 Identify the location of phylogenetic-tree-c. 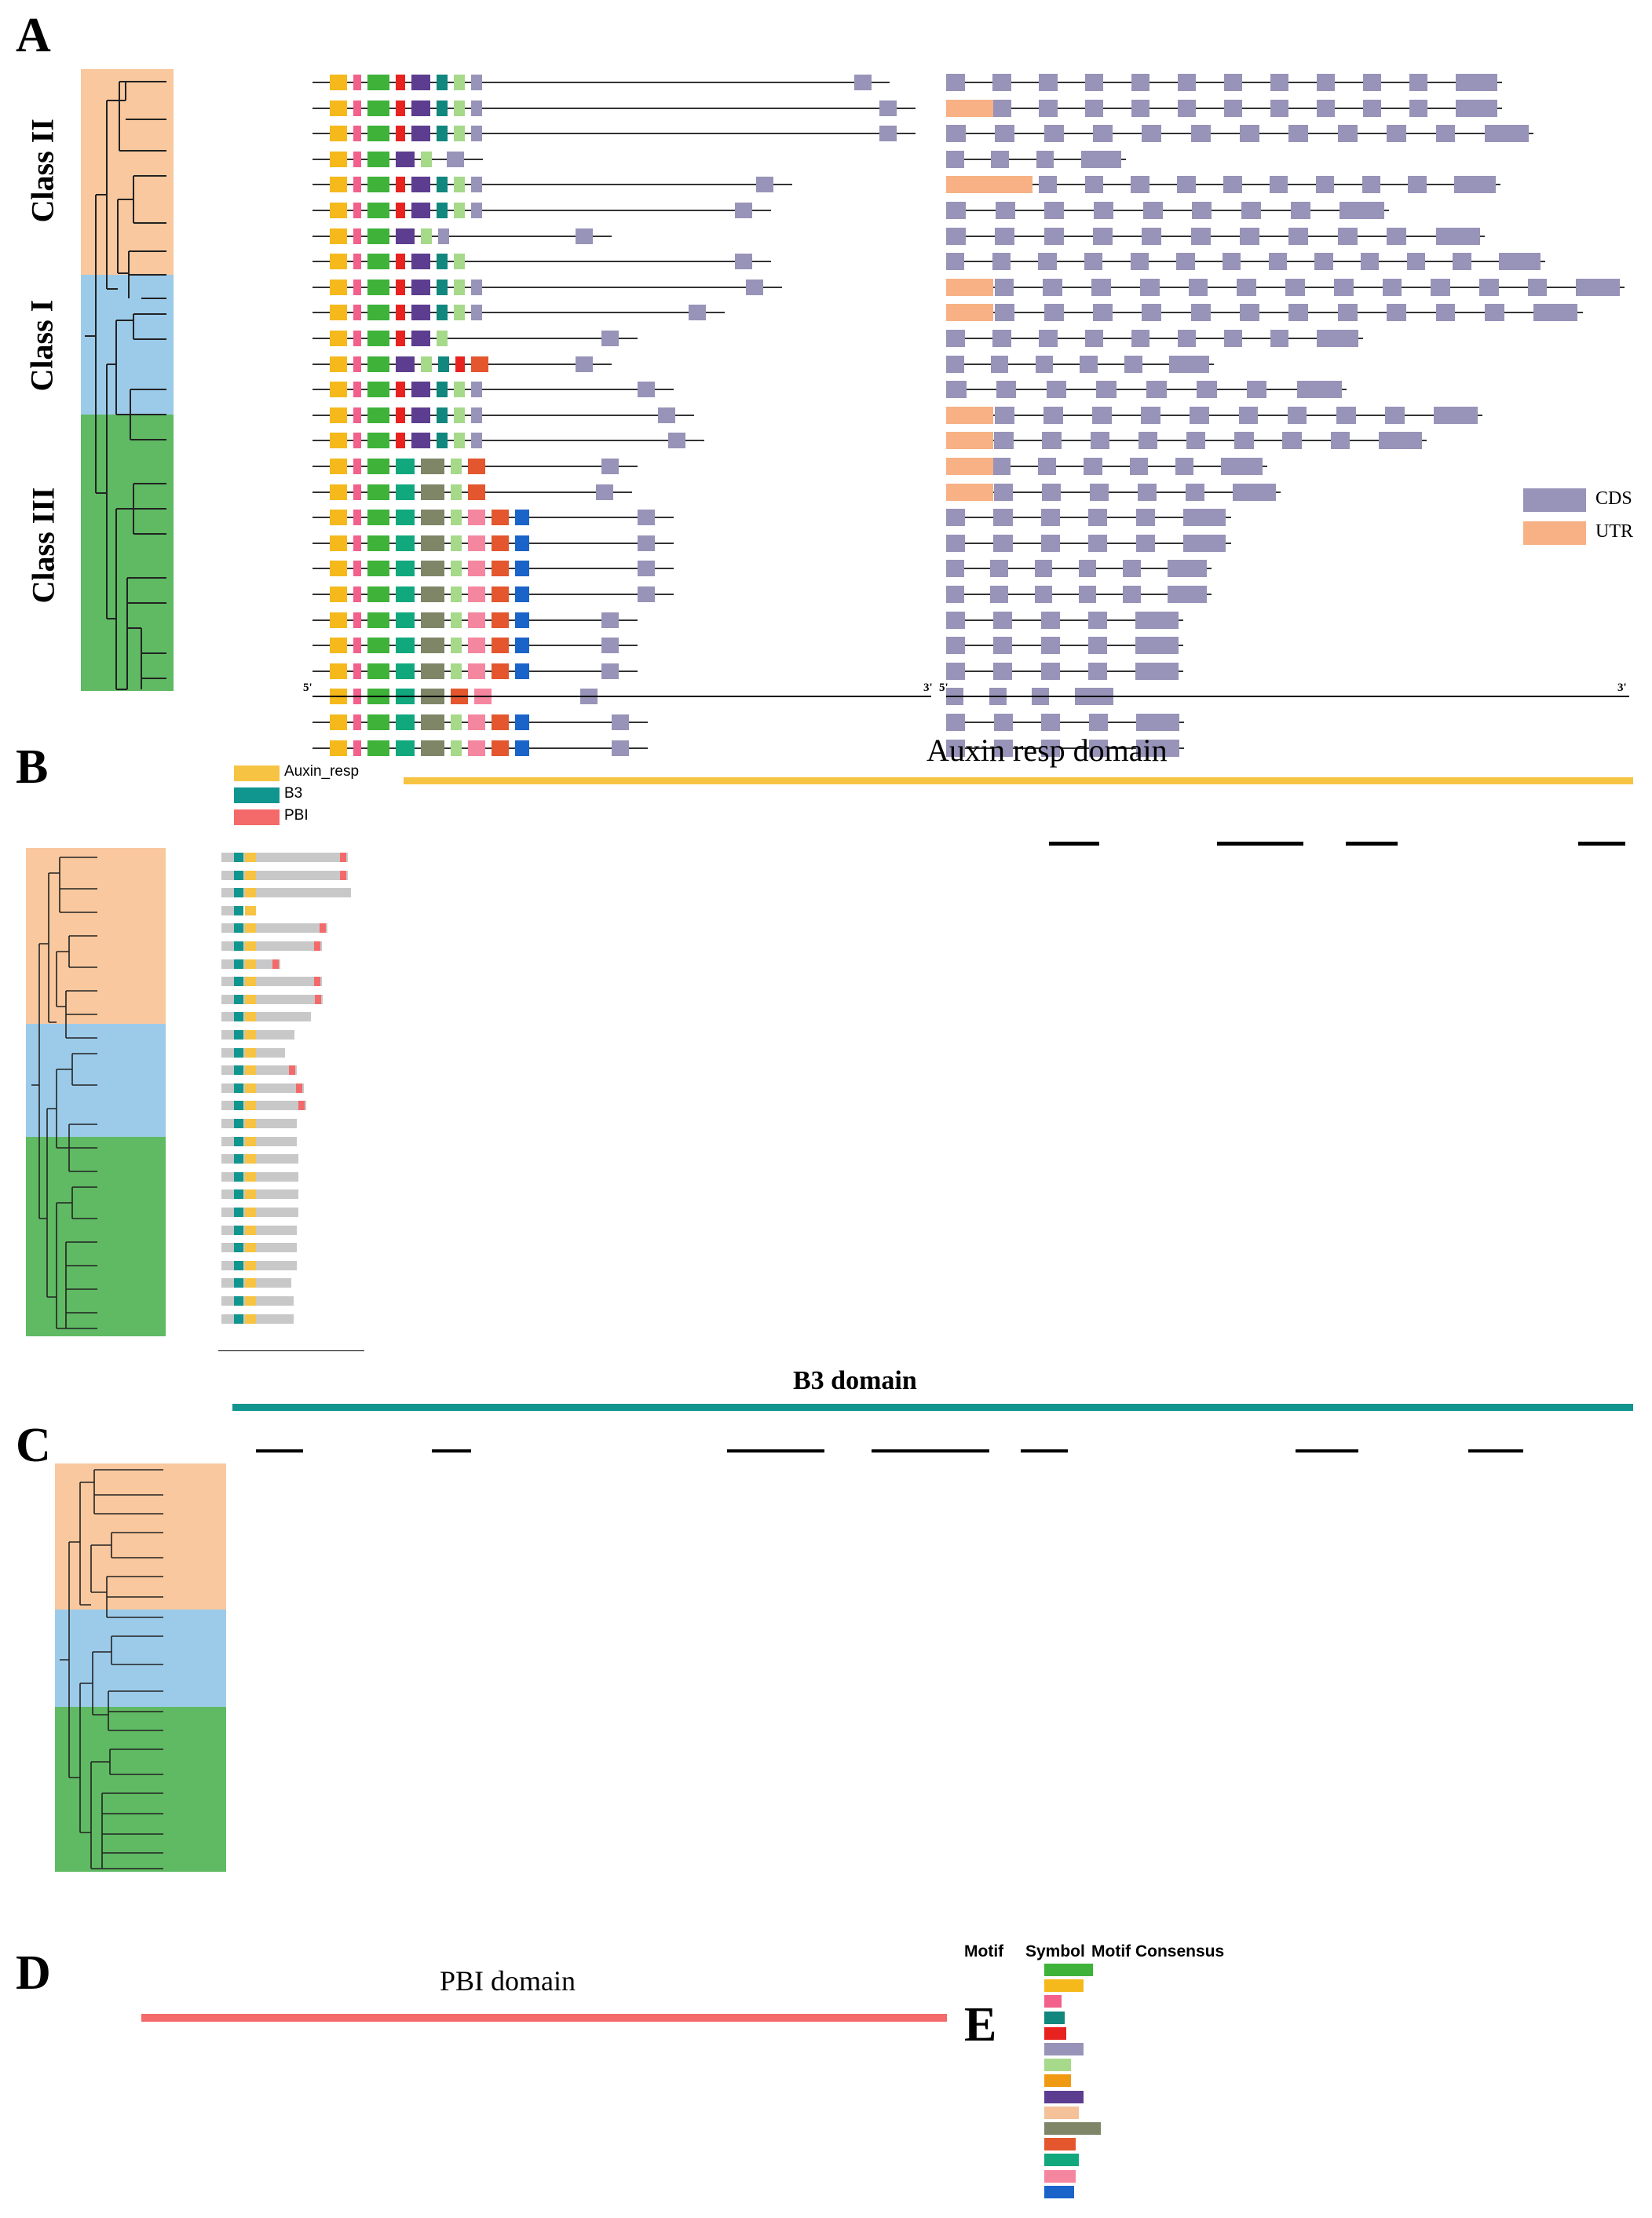
(111, 1669).